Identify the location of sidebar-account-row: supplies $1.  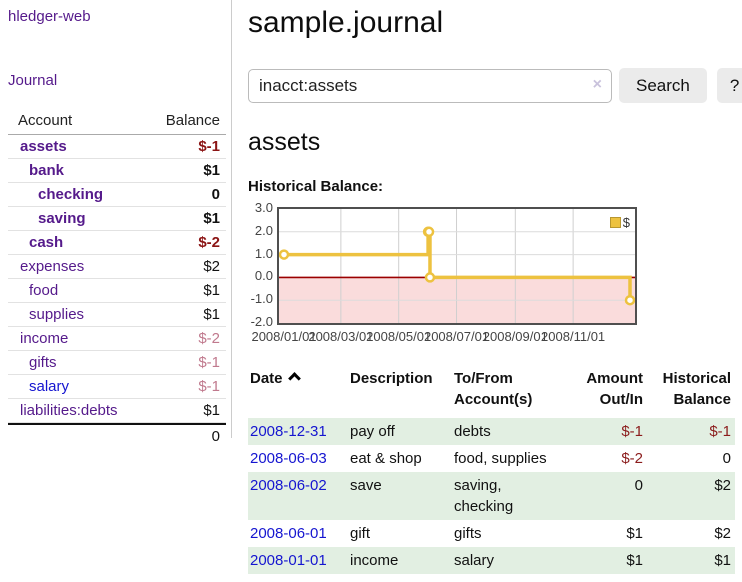
(117, 315).